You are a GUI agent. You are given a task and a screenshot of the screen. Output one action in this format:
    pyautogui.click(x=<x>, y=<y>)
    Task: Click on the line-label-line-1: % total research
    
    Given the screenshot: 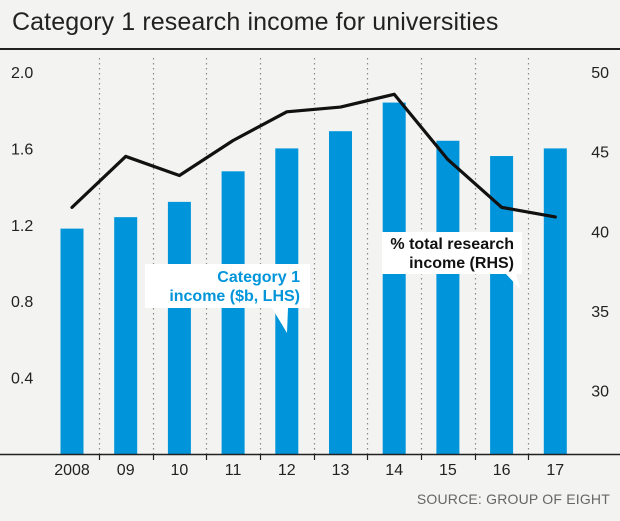 What is the action you would take?
    pyautogui.click(x=452, y=244)
    